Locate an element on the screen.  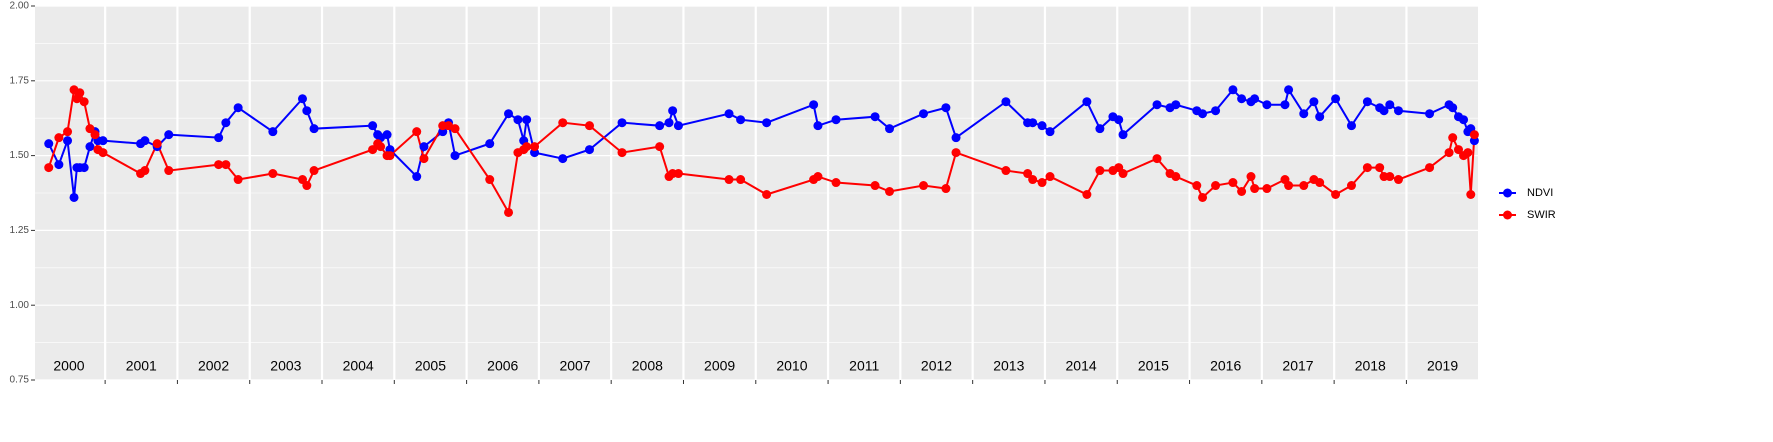
x-tick-label: 2012 is located at coordinates (936, 366).